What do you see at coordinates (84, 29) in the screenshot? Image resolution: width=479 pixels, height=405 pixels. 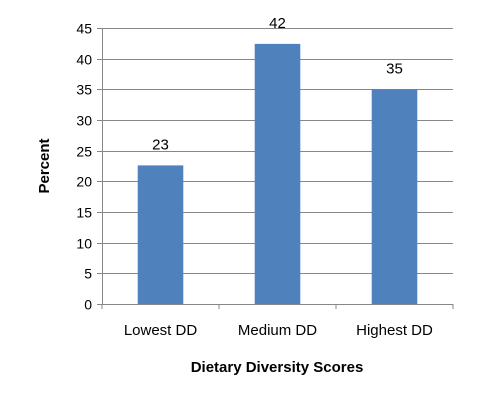 I see `y-tick-label-45: 45` at bounding box center [84, 29].